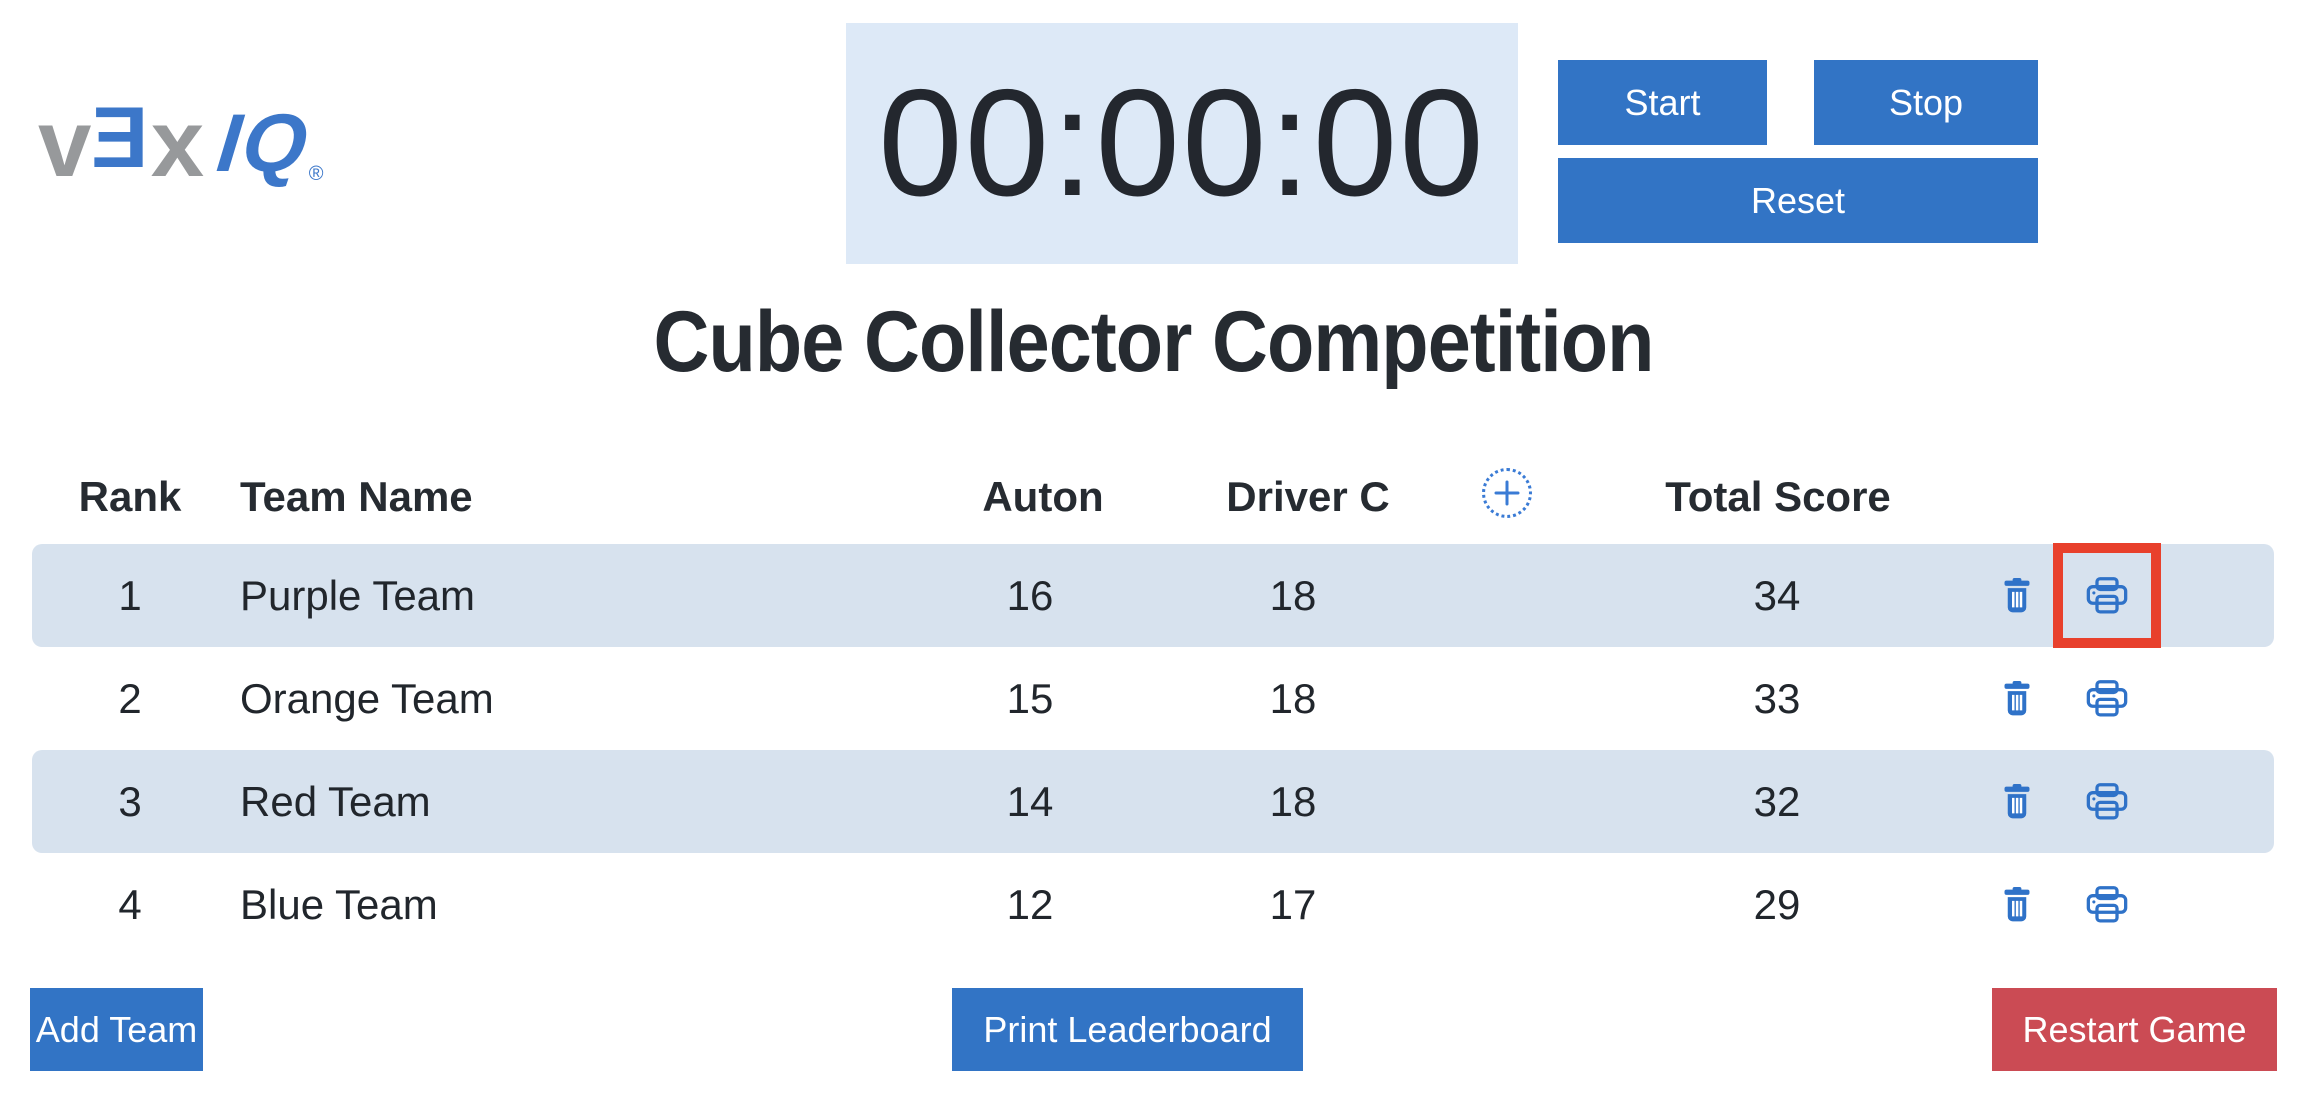  Describe the element at coordinates (1293, 904) in the screenshot. I see `driver-score-cell: 17` at that location.